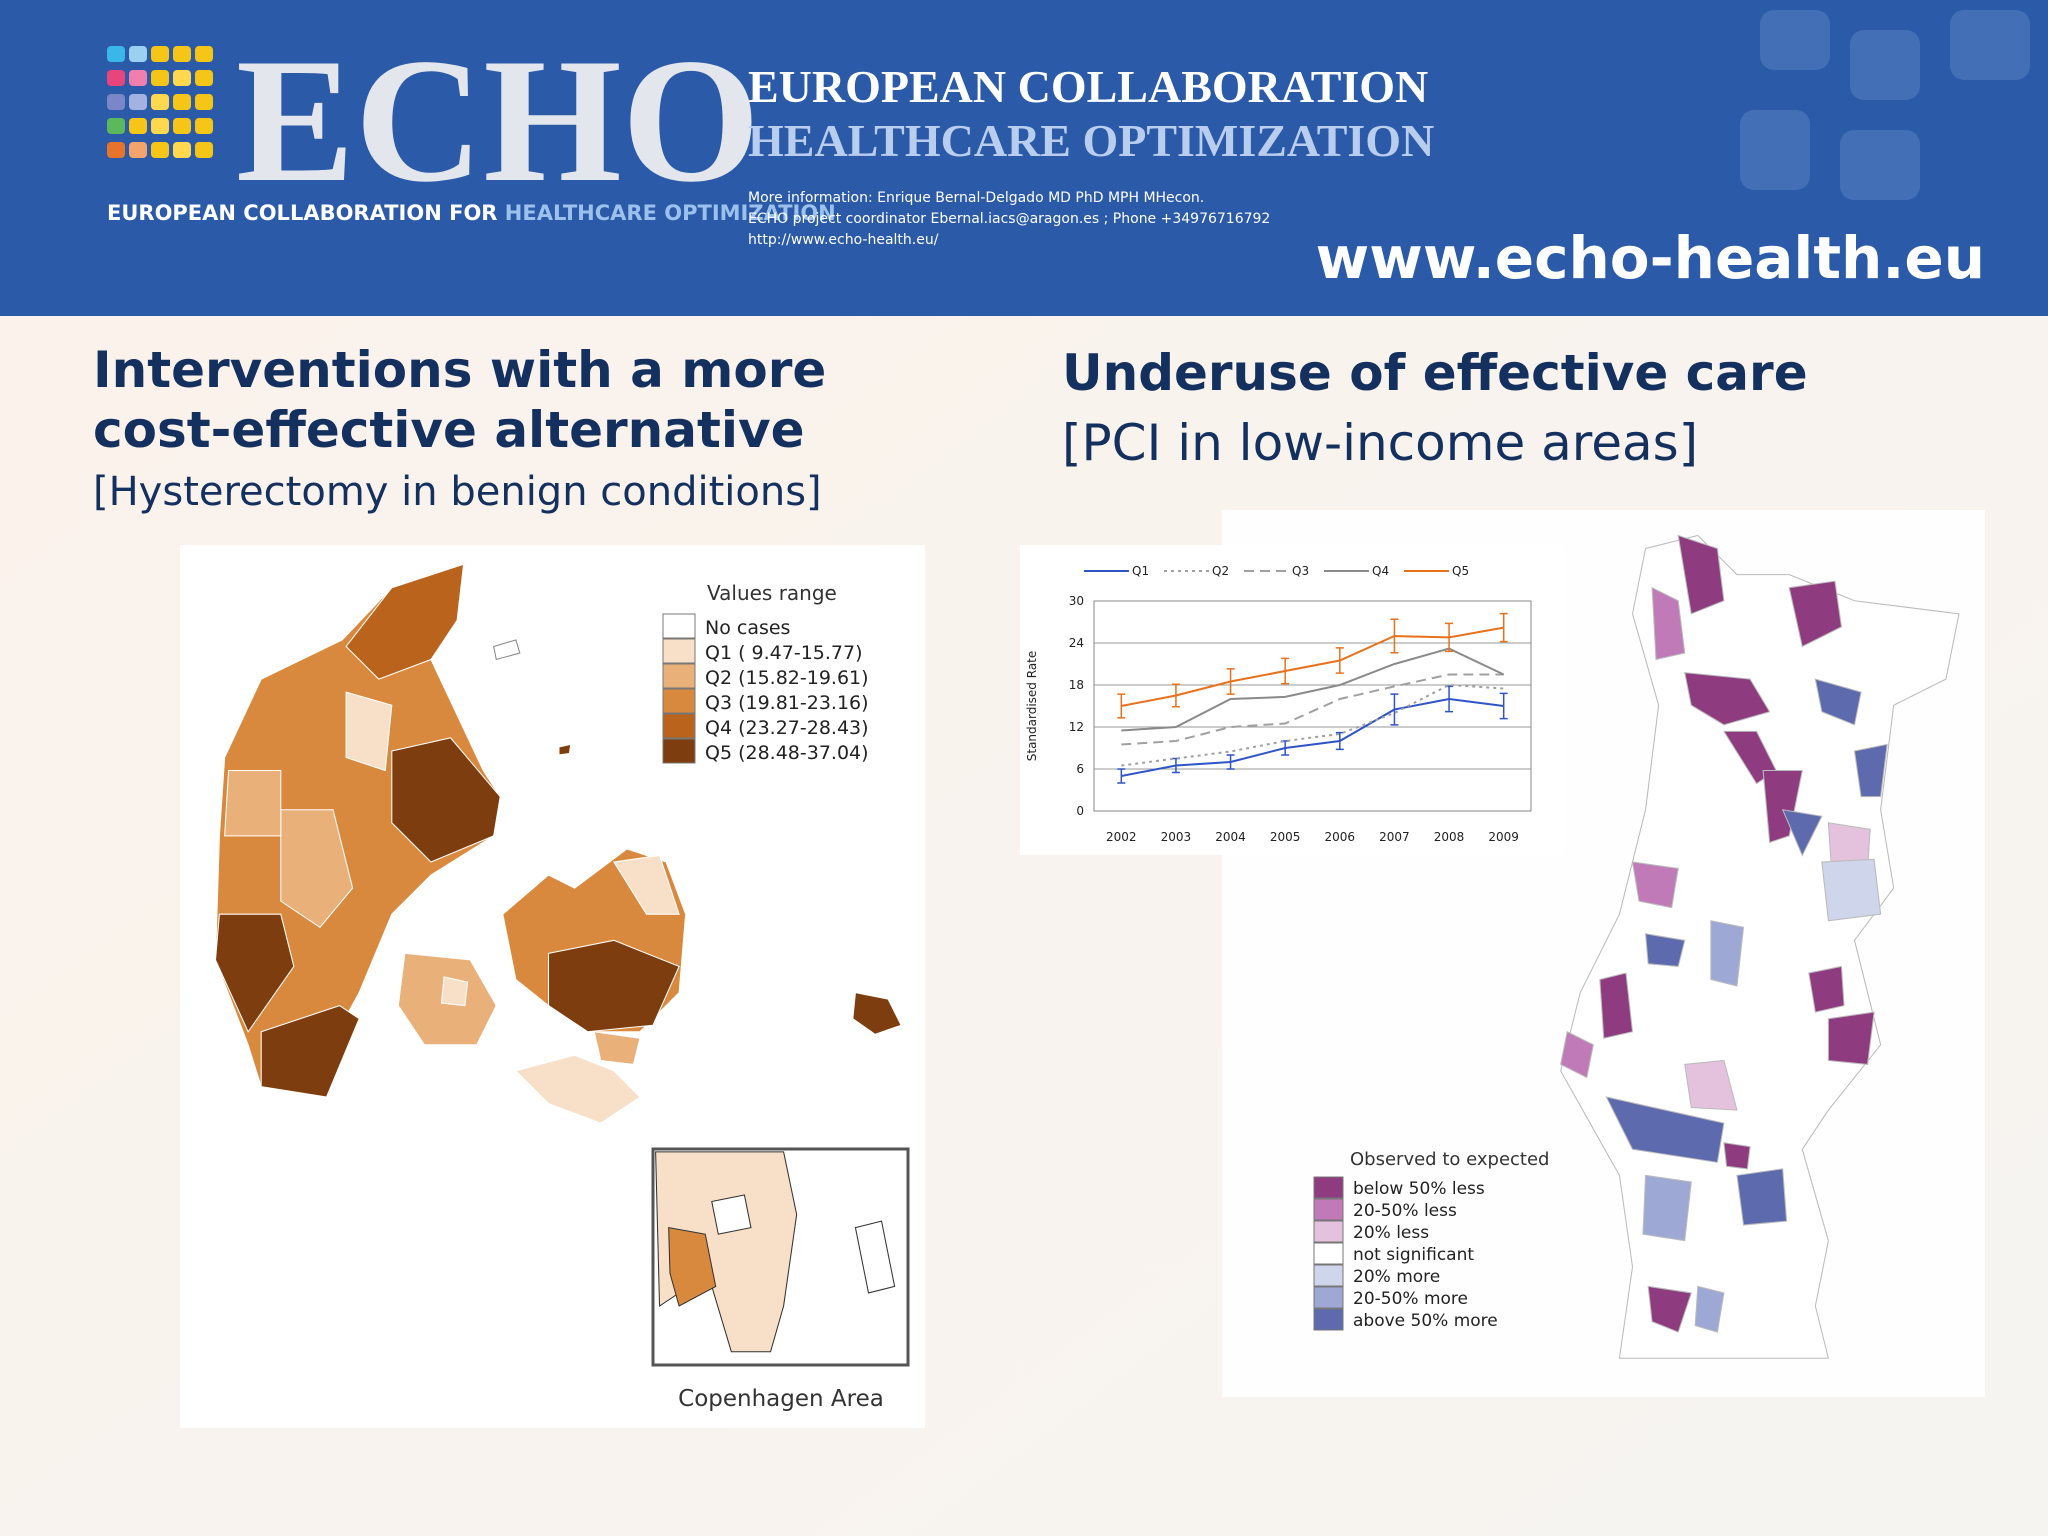 The width and height of the screenshot is (2048, 1536). What do you see at coordinates (1076, 727) in the screenshot?
I see `y-tick-label: 12` at bounding box center [1076, 727].